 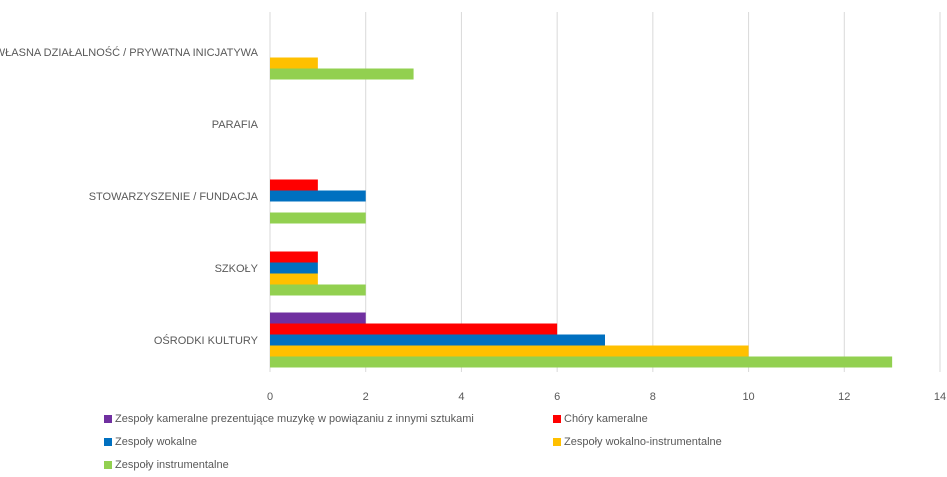 I want to click on category-label: STOWARZYSZENIE / FUNDACJA, so click(x=174, y=197).